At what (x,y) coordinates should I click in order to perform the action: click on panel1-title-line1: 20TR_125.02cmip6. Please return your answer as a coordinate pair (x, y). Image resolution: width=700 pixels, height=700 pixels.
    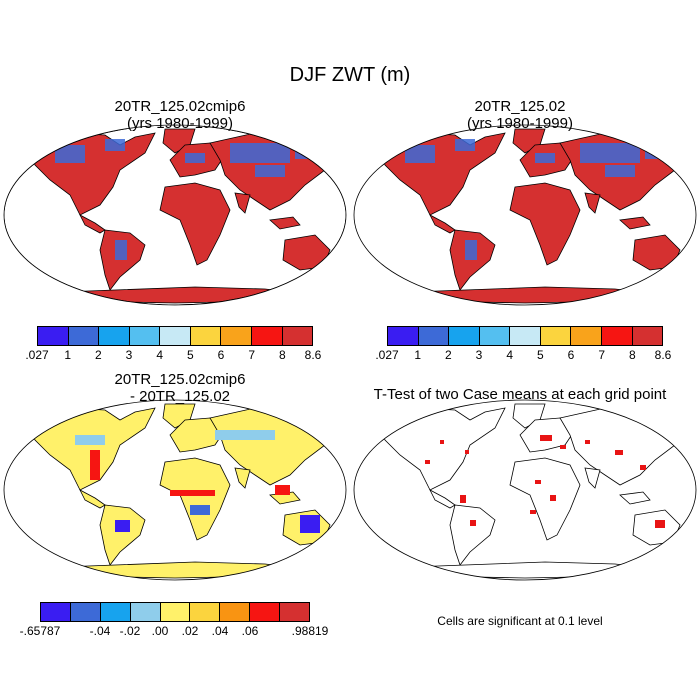
    Looking at the image, I should click on (180, 106).